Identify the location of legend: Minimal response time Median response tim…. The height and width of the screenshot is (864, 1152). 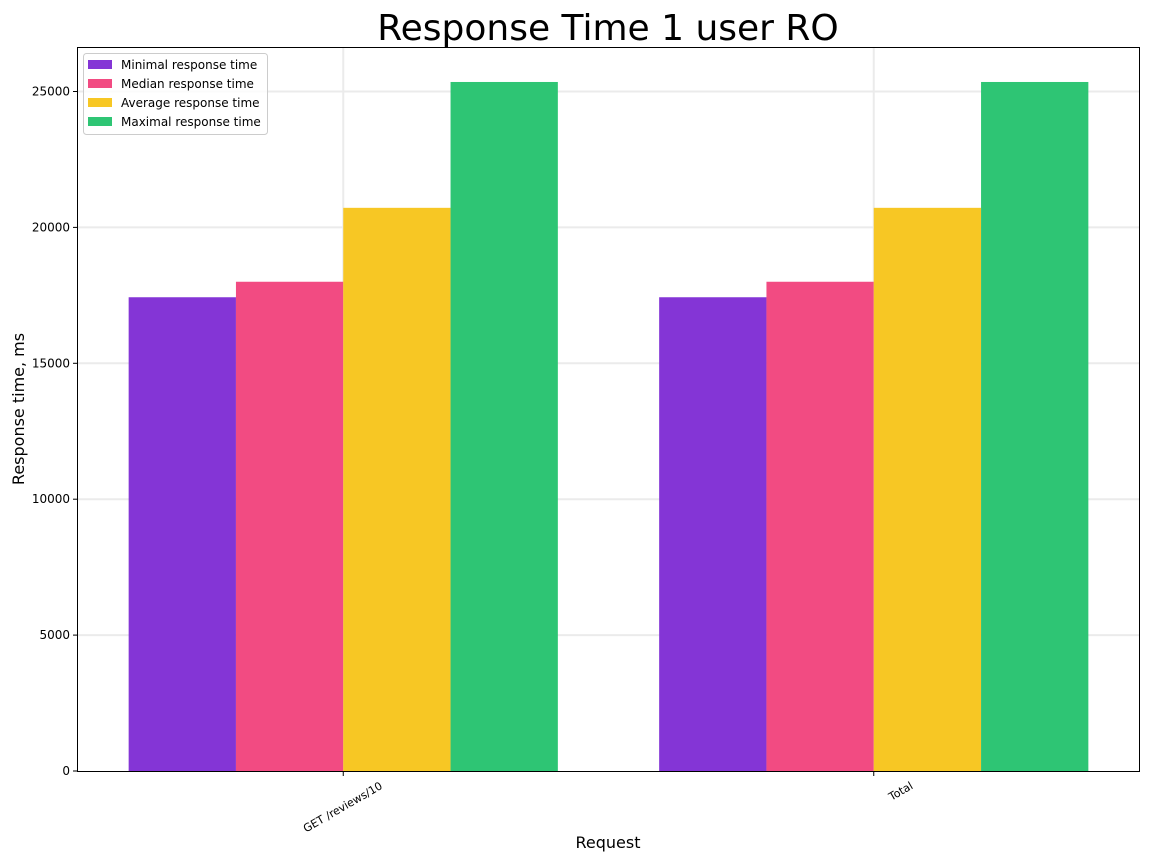
(175, 94).